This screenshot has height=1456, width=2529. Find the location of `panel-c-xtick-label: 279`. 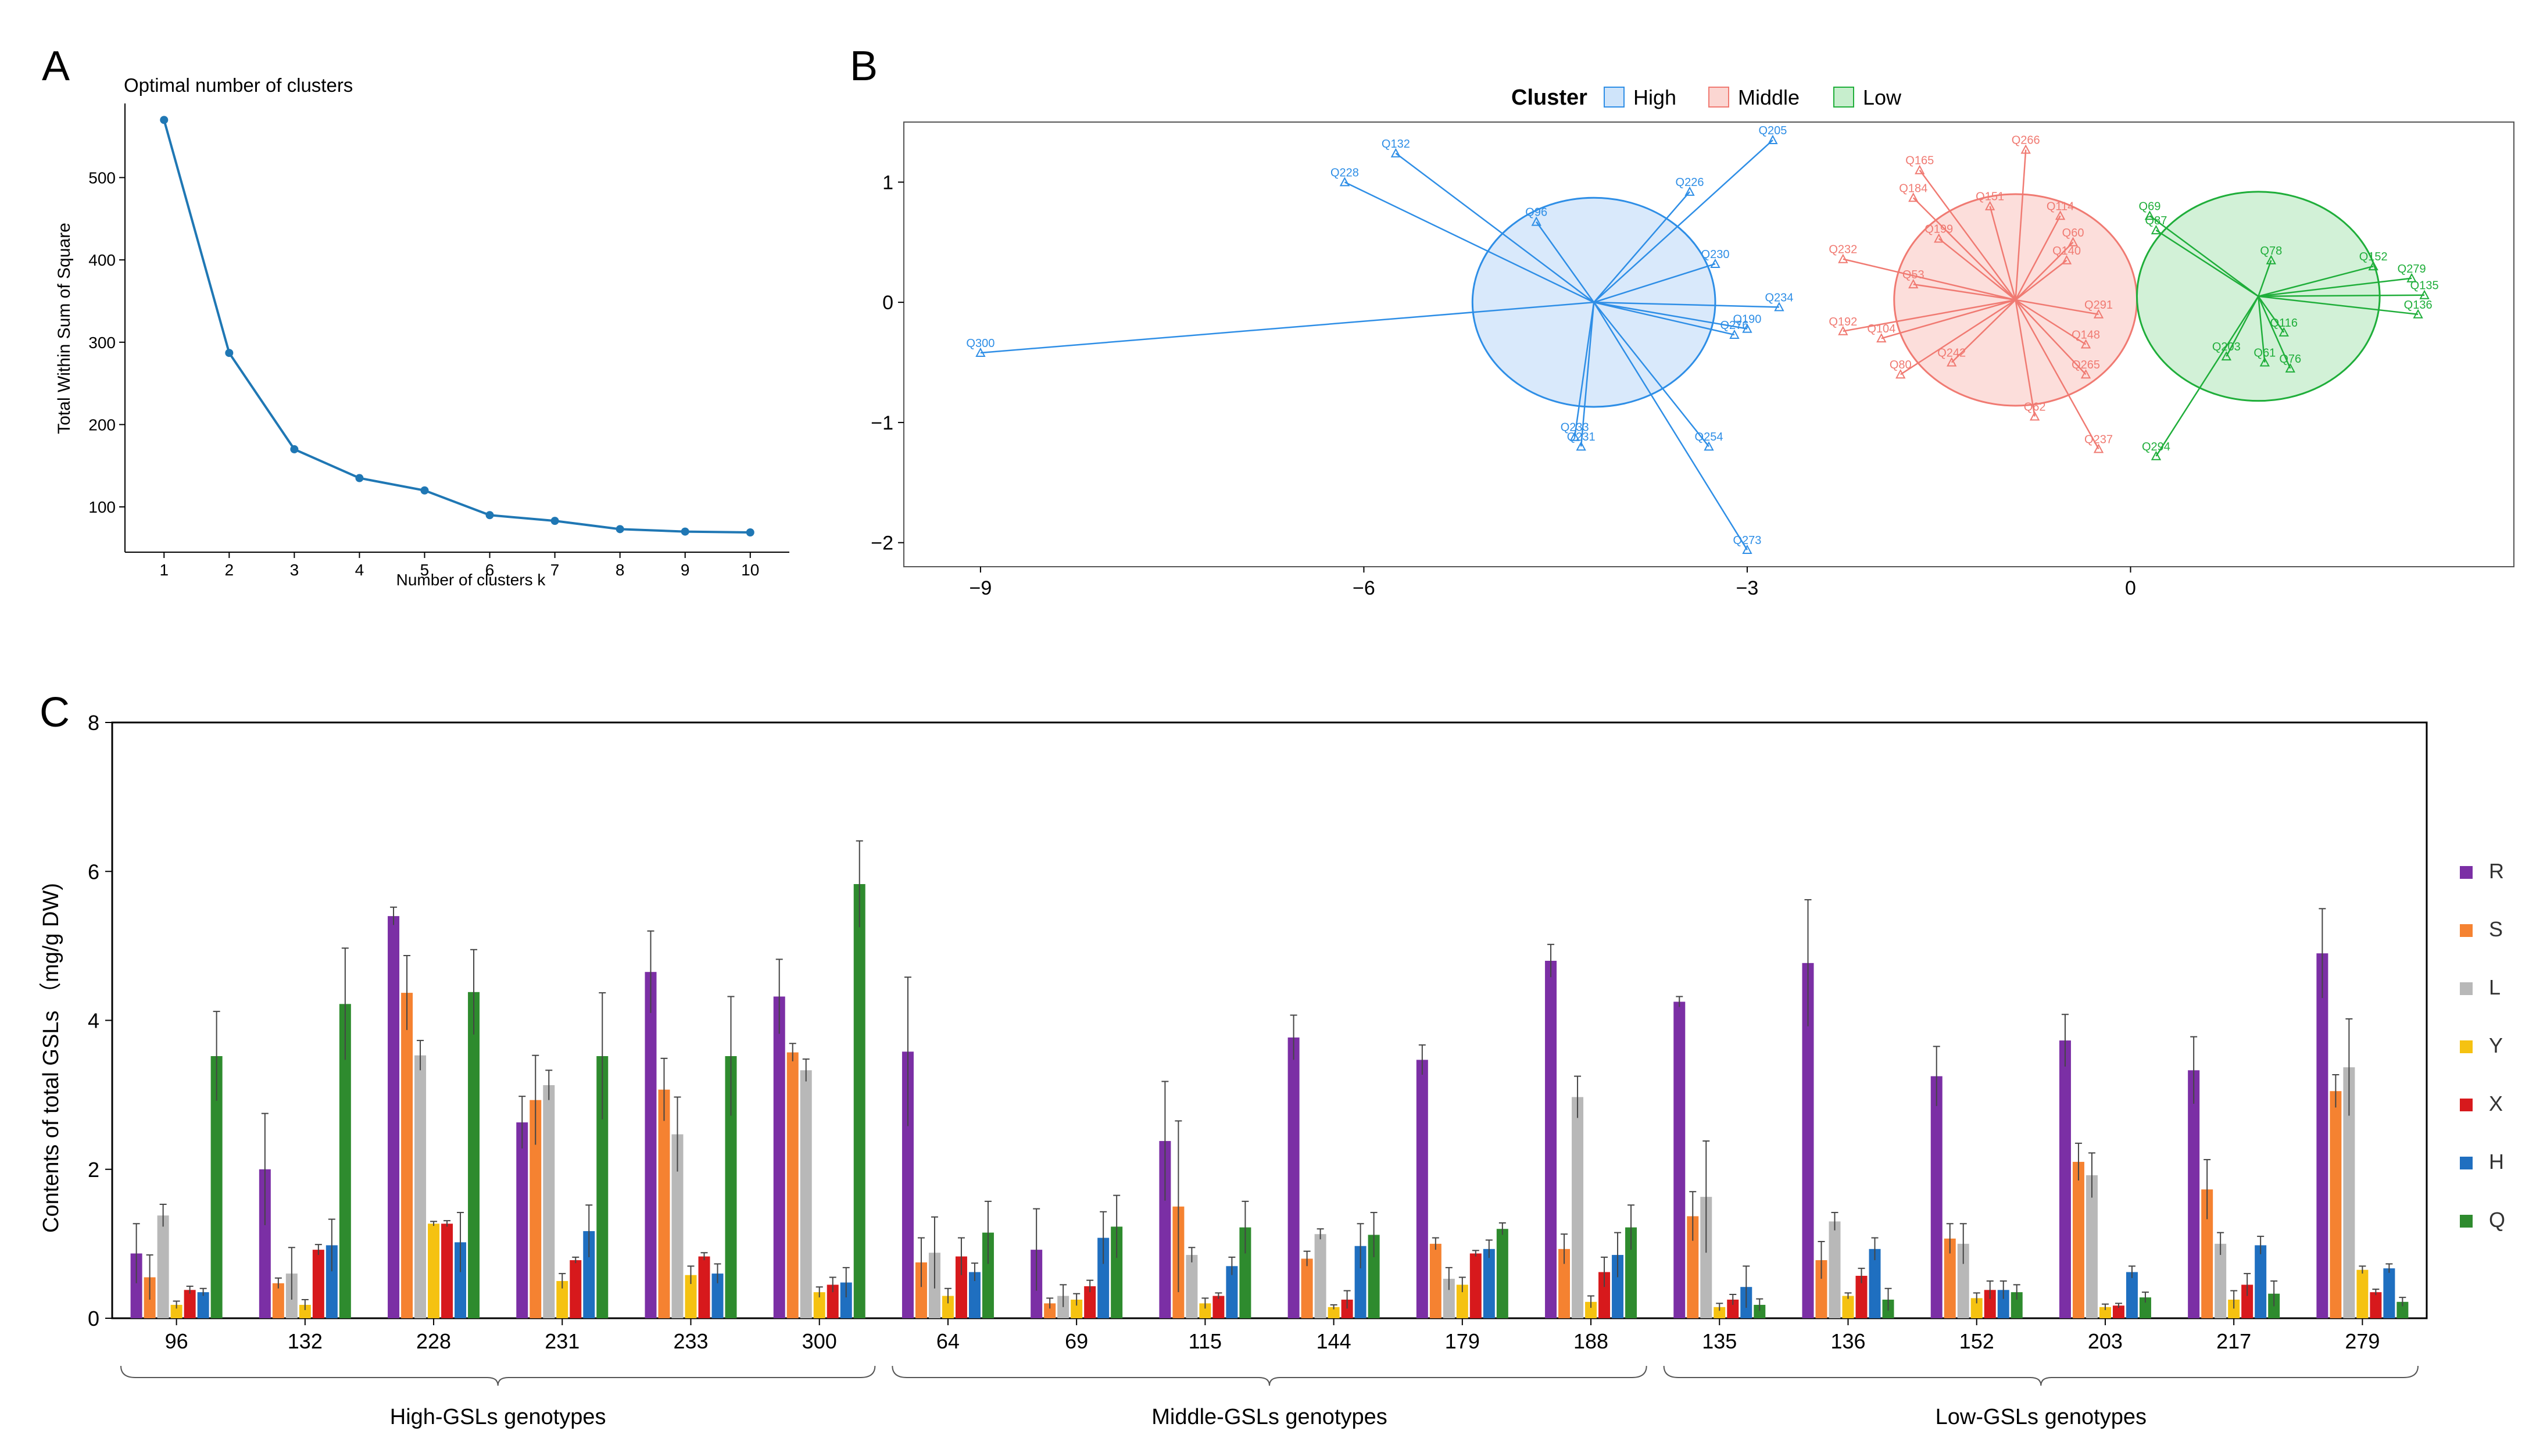

panel-c-xtick-label: 279 is located at coordinates (2362, 1341).